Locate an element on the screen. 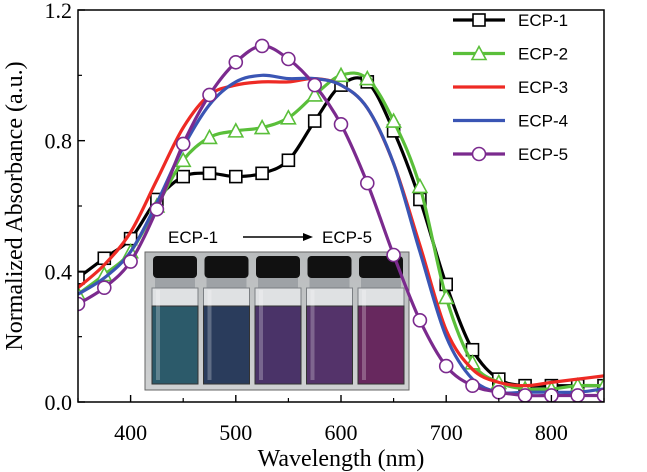 This screenshot has height=472, width=647. x-tick-label: 700 is located at coordinates (446, 432).